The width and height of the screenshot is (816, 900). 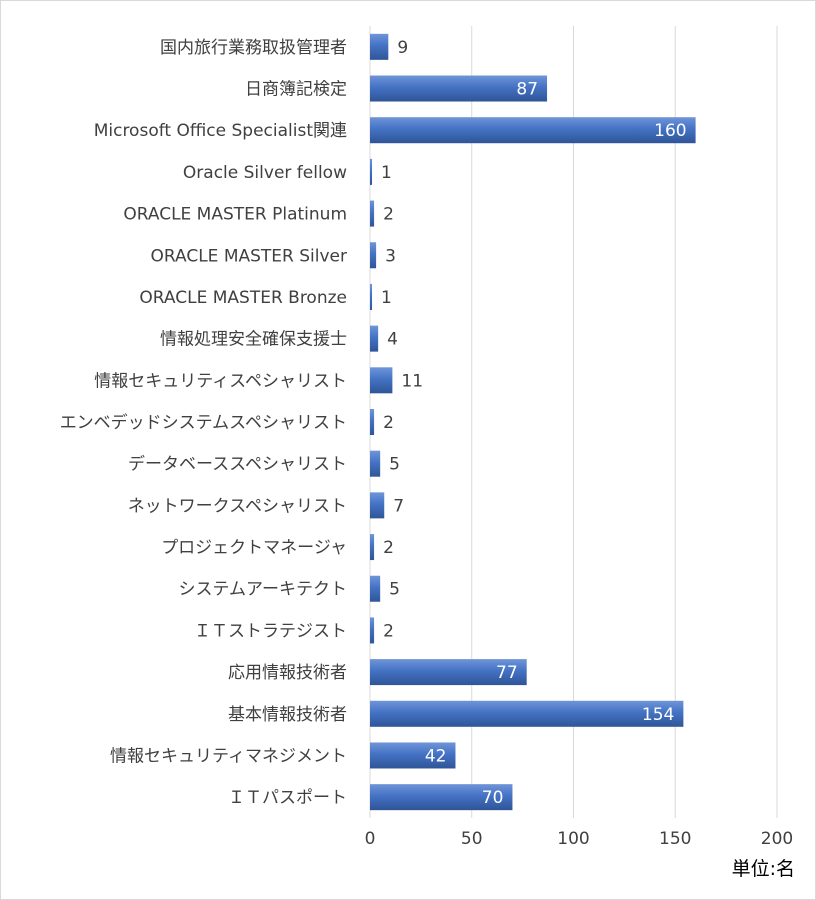 What do you see at coordinates (370, 839) in the screenshot?
I see `x-tick-label: 0` at bounding box center [370, 839].